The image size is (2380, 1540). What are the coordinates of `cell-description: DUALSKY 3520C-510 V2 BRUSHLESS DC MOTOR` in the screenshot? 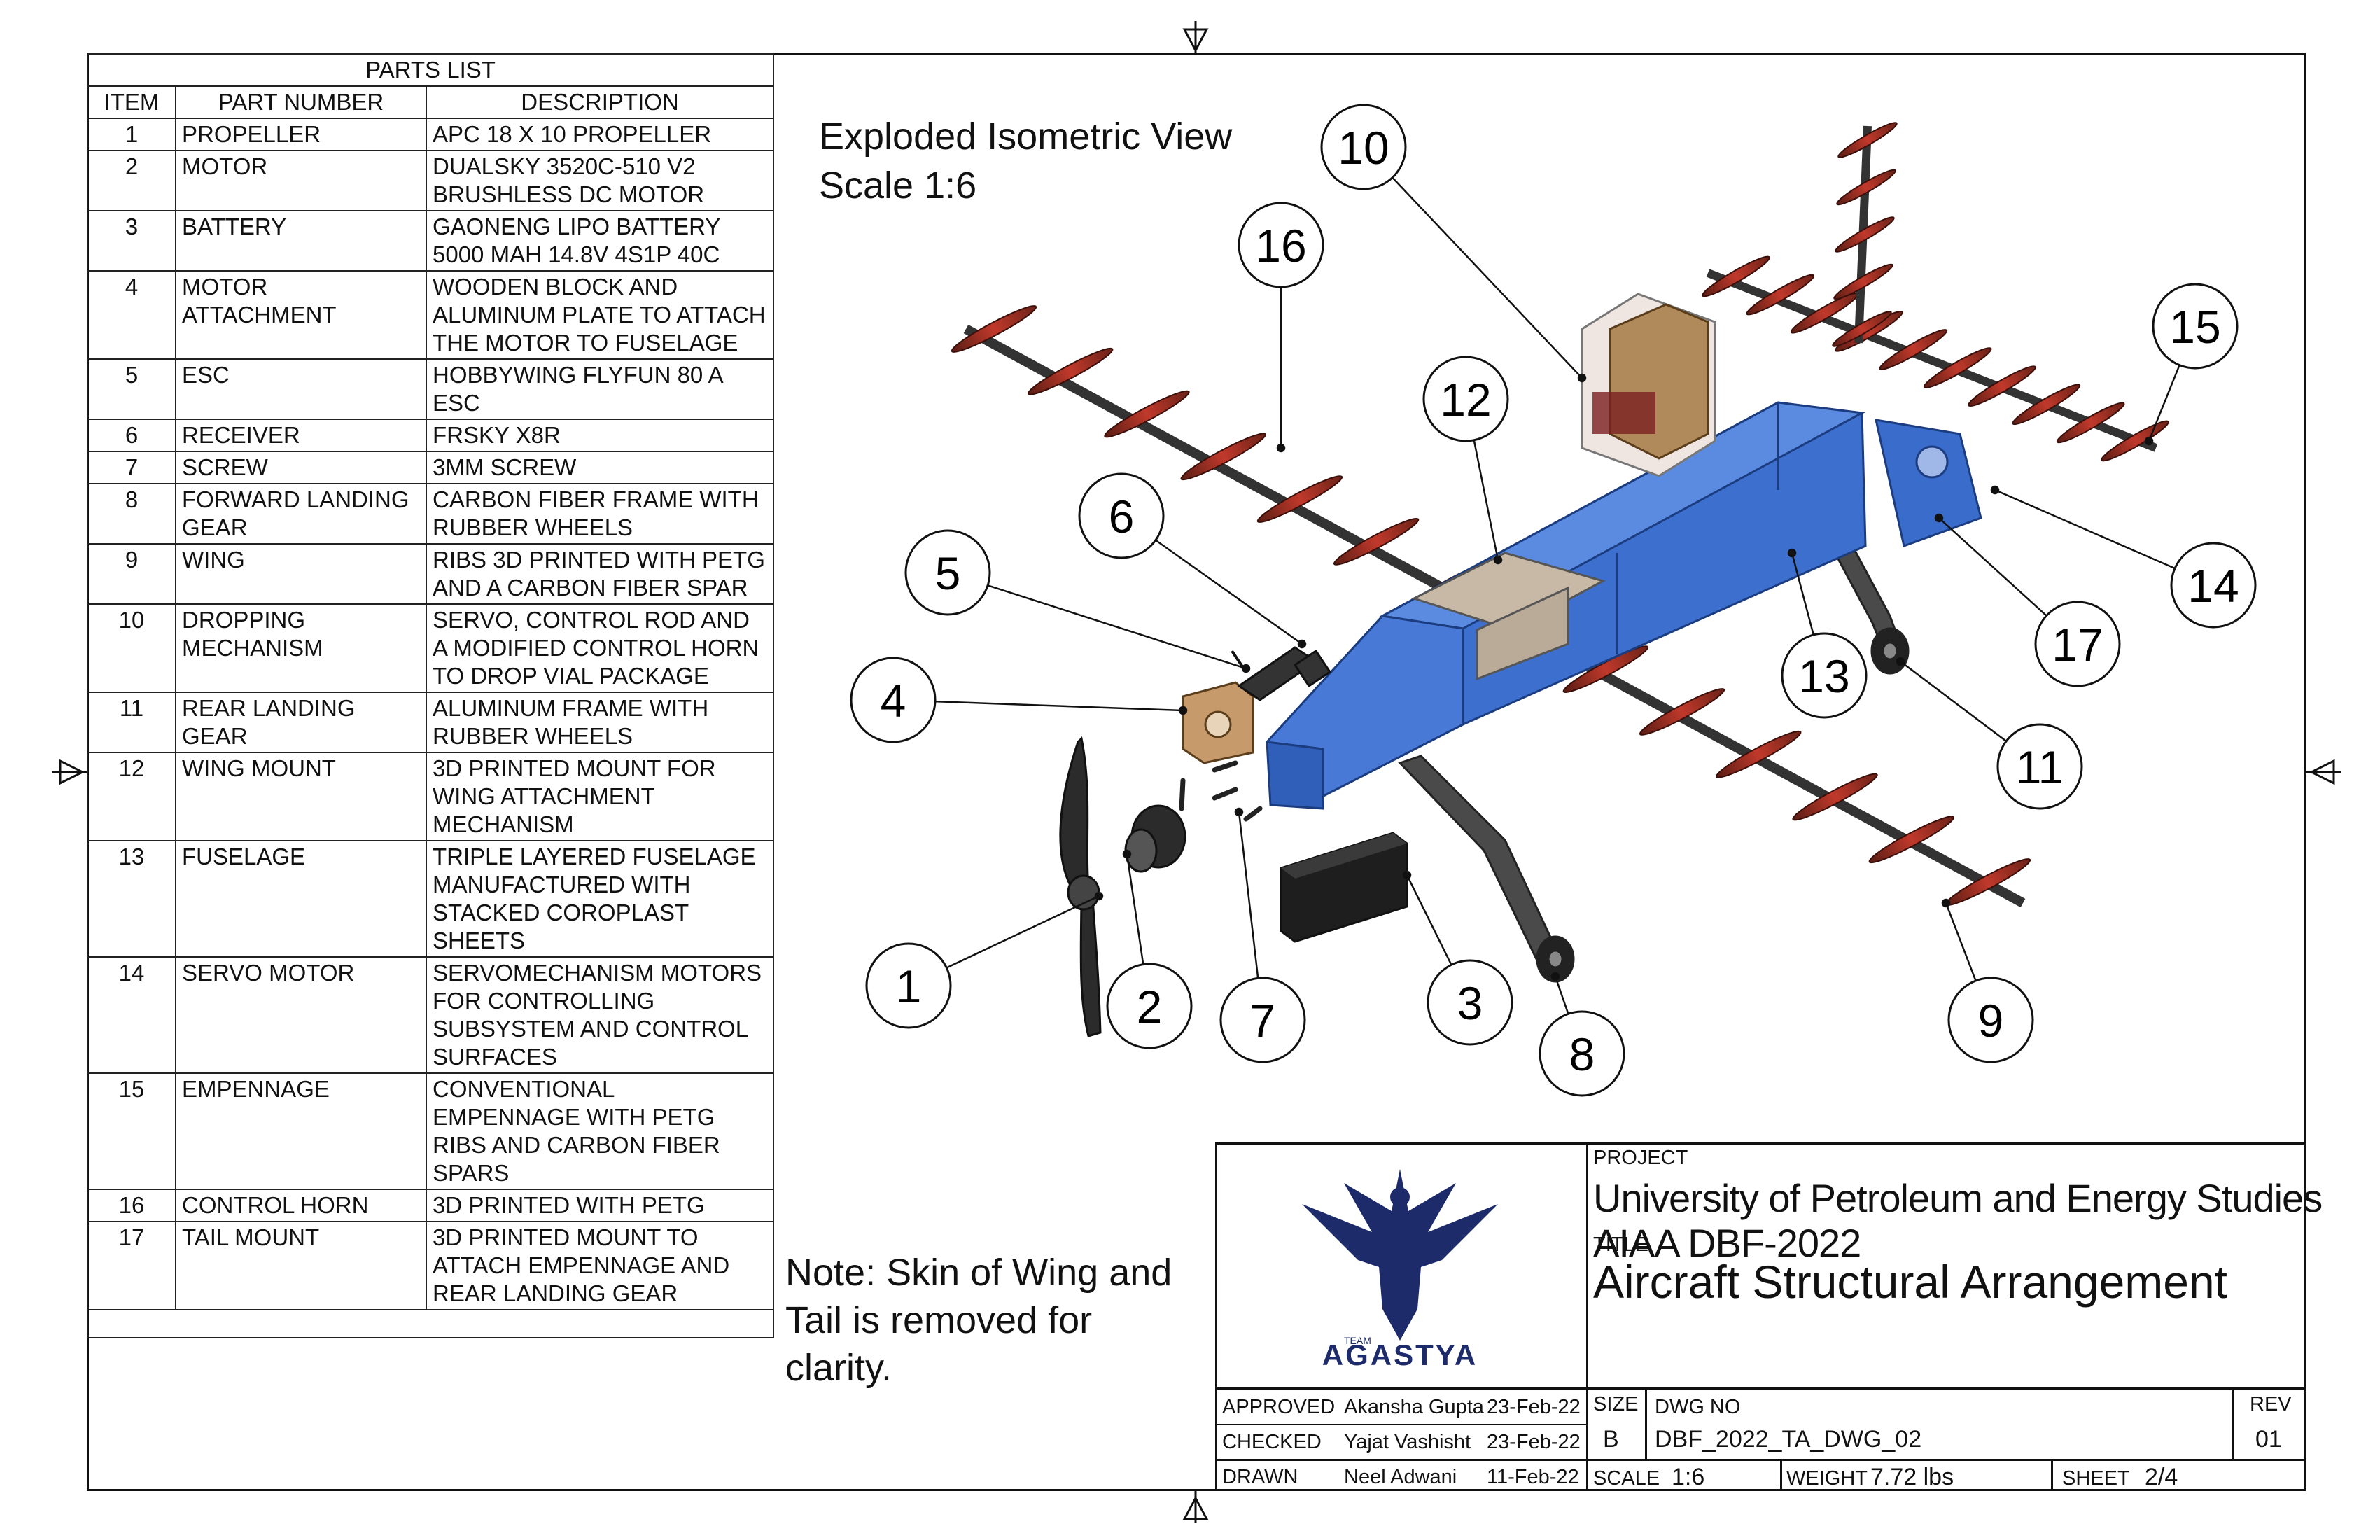 It's located at (600, 180).